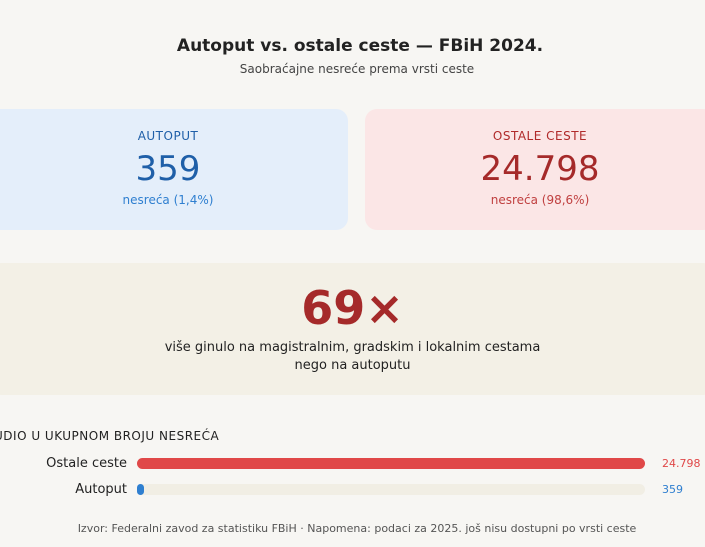 Image resolution: width=705 pixels, height=547 pixels. What do you see at coordinates (672, 489) in the screenshot?
I see `bar-value: 359` at bounding box center [672, 489].